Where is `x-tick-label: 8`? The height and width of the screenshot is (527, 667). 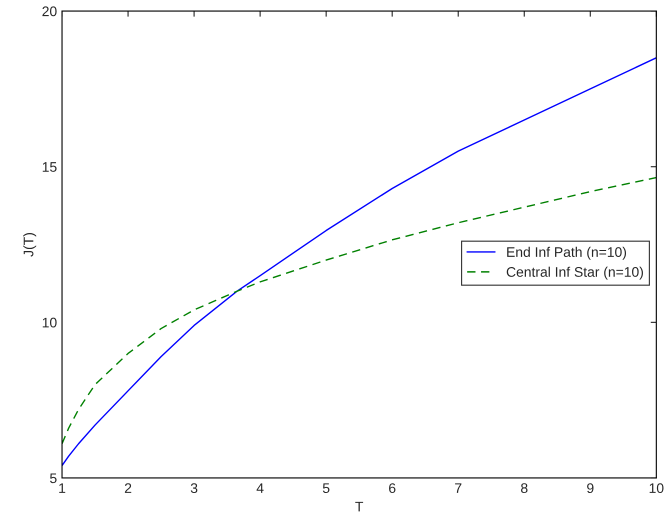 x-tick-label: 8 is located at coordinates (524, 488).